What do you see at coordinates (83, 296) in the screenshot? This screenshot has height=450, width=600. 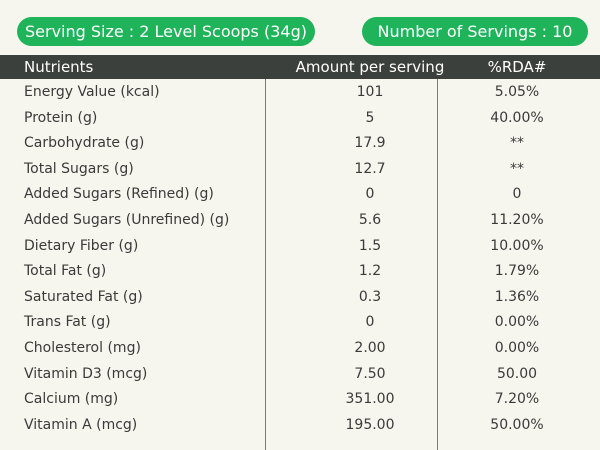 I see `nutrient-name: Saturated Fat (g)` at bounding box center [83, 296].